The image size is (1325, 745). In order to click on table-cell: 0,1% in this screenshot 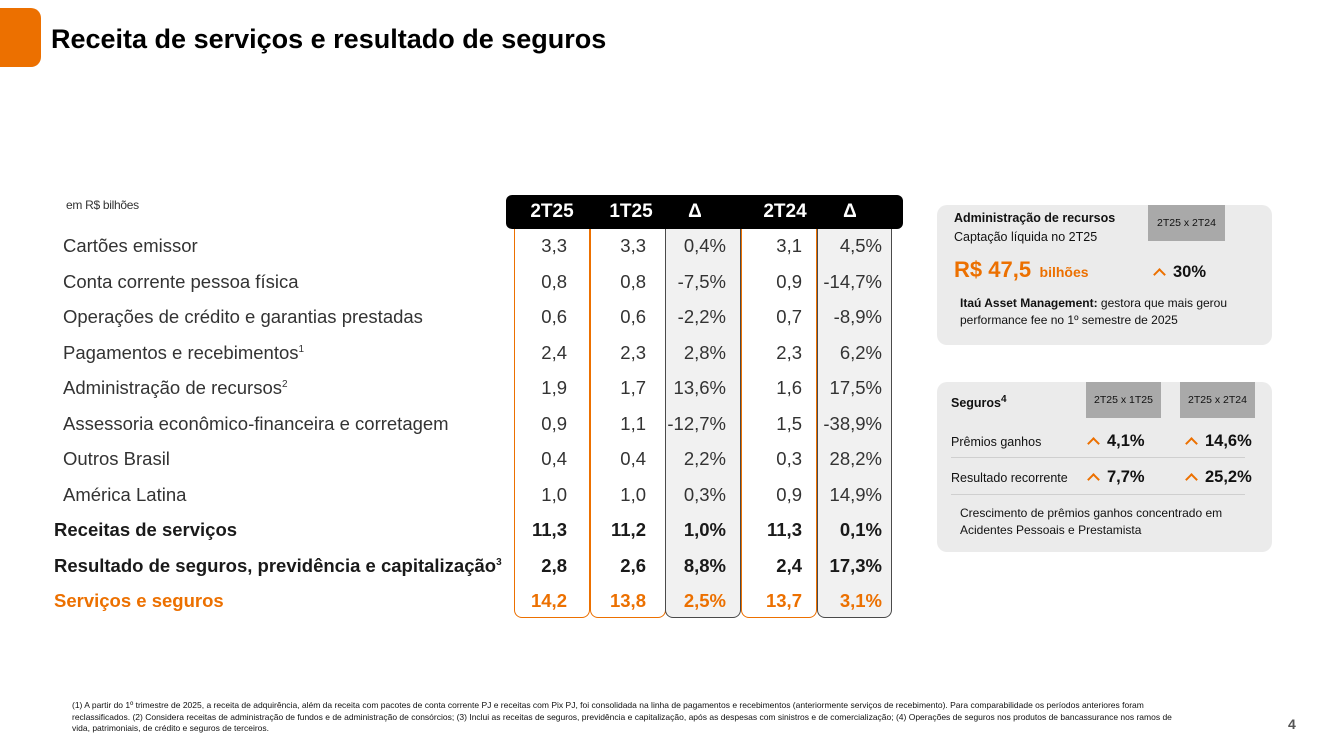, I will do `click(860, 529)`.